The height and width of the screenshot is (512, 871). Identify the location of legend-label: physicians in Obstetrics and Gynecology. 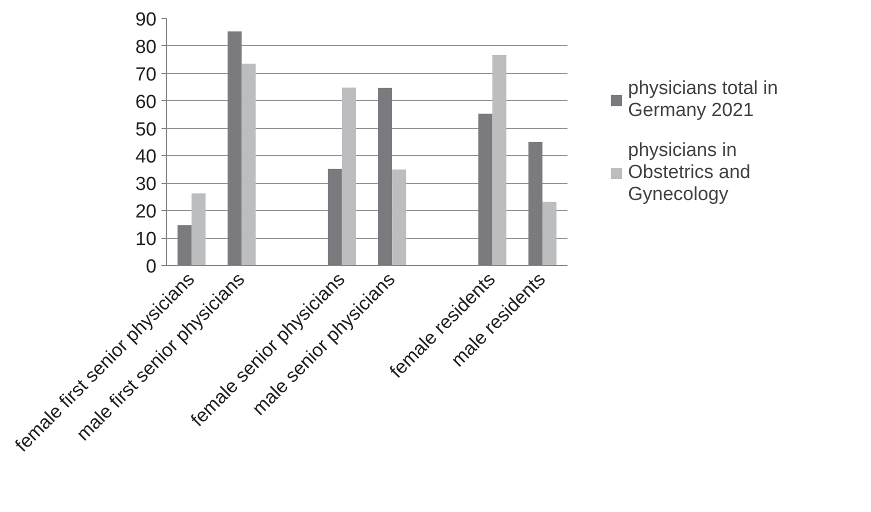
(689, 173).